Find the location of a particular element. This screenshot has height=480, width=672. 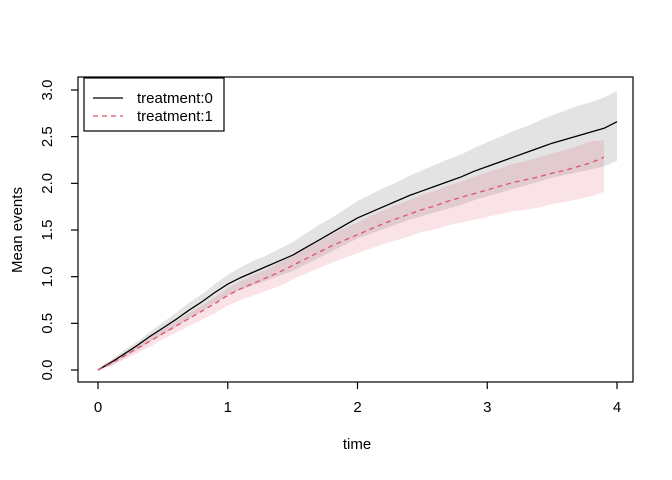

y-tick-label: 0.5 is located at coordinates (47, 323).